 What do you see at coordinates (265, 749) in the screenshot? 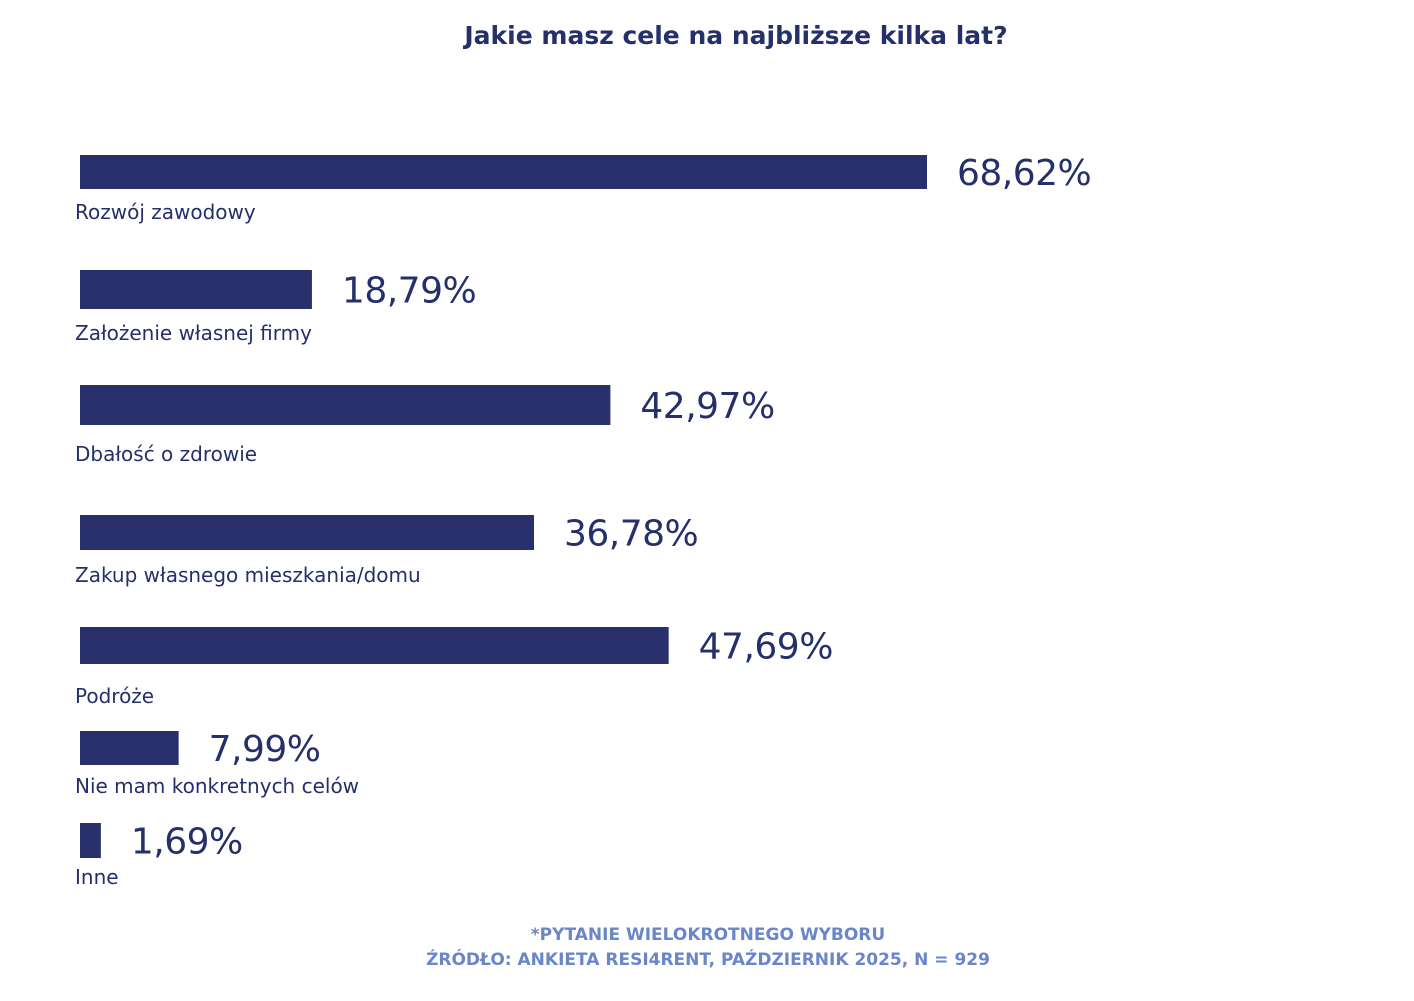
I see `value-label-6: 7,99%` at bounding box center [265, 749].